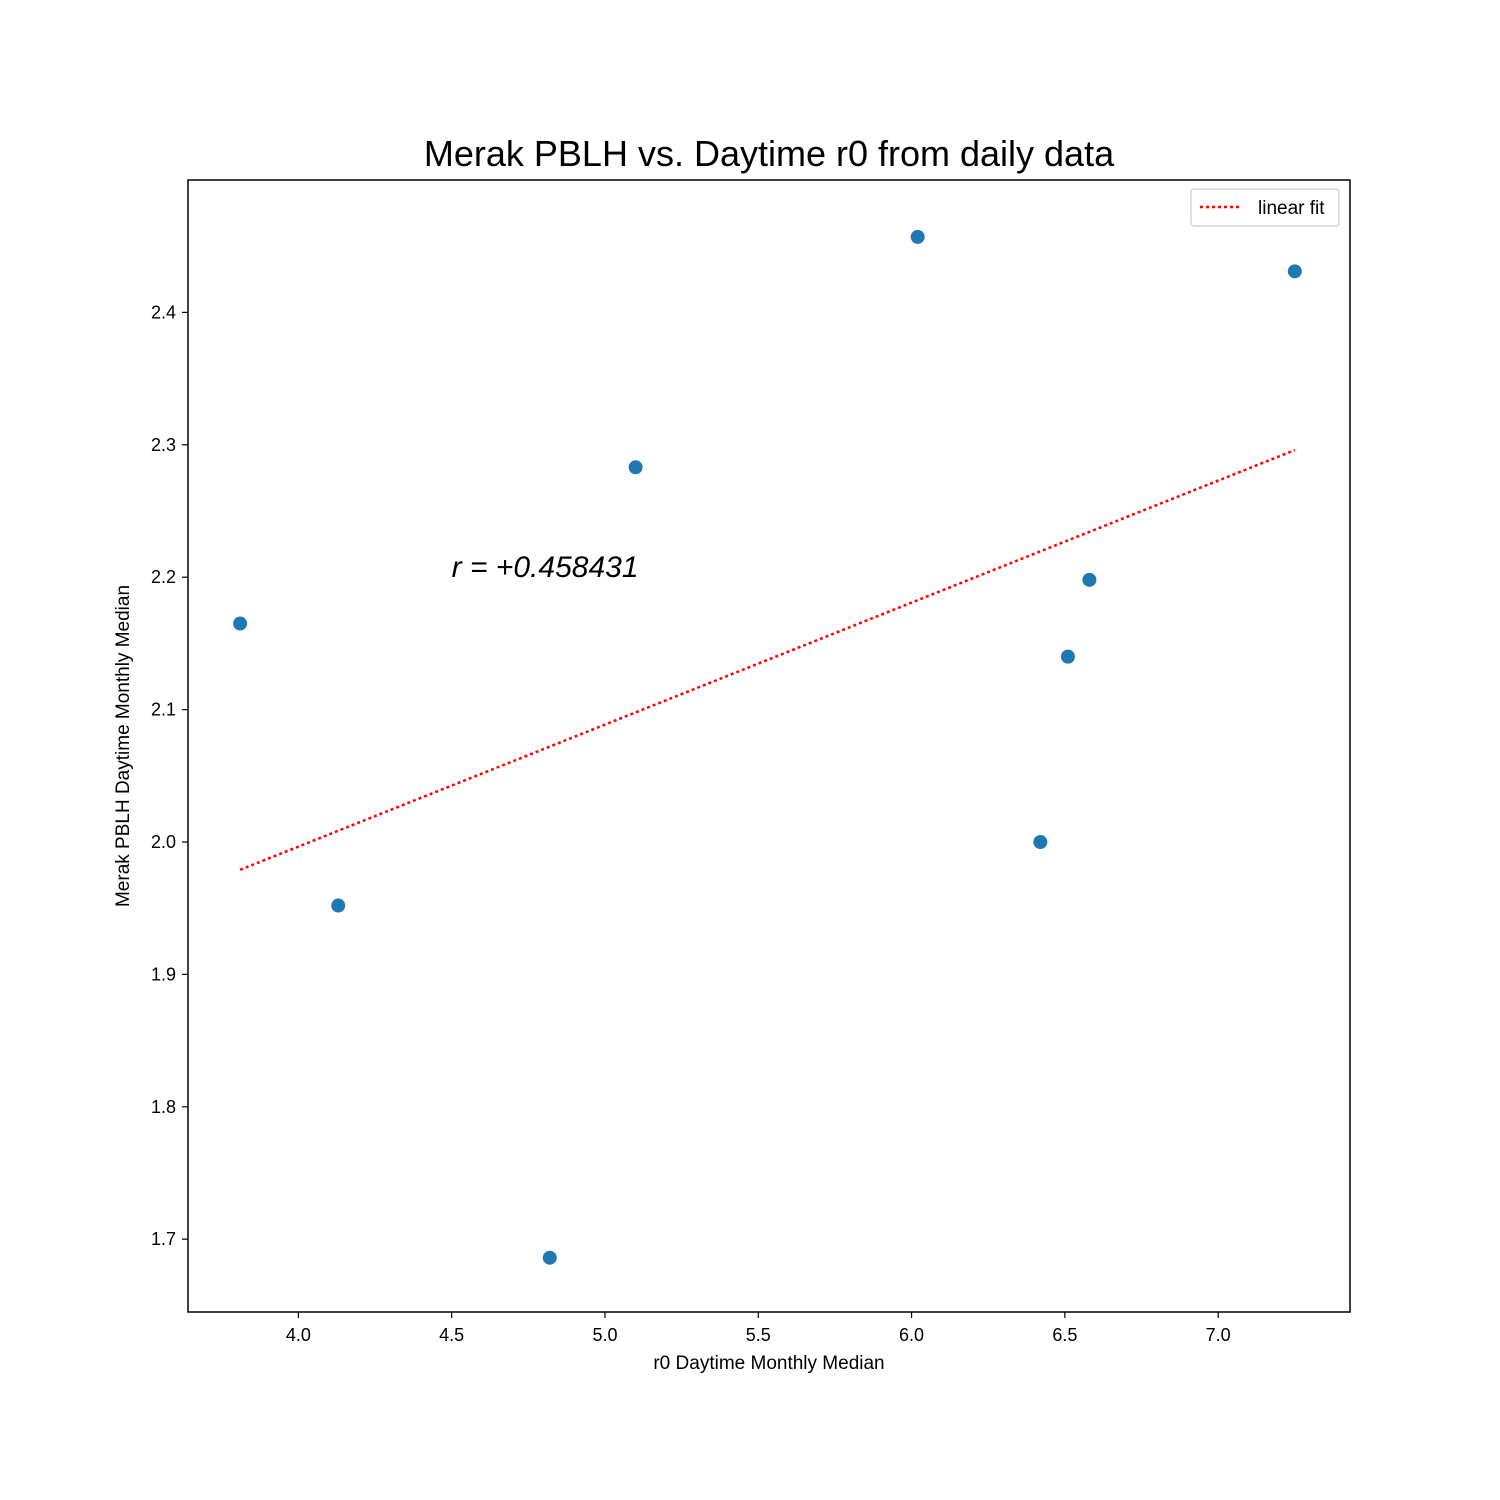 The image size is (1500, 1500). I want to click on correlation-annotation: r = +0.458431, so click(545, 567).